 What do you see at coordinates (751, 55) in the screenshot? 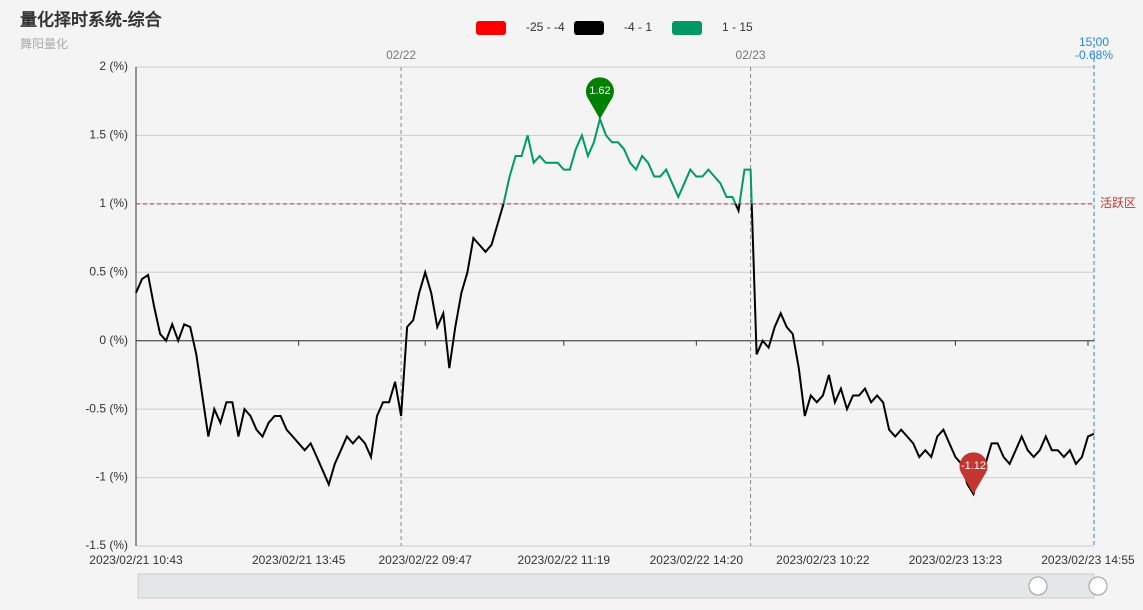
I see `mark-line-label: 02/23` at bounding box center [751, 55].